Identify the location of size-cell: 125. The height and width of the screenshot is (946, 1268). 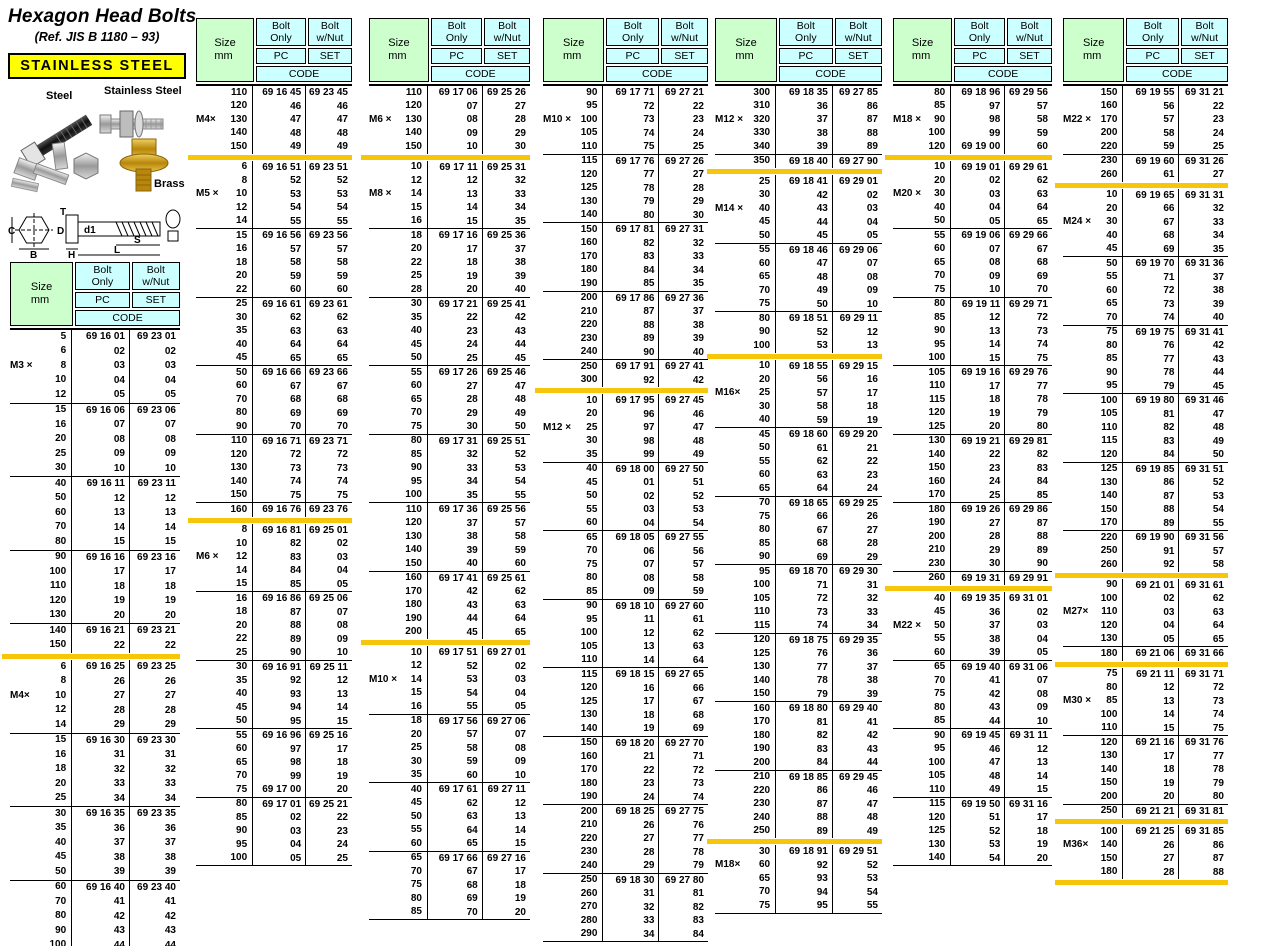
(921, 832).